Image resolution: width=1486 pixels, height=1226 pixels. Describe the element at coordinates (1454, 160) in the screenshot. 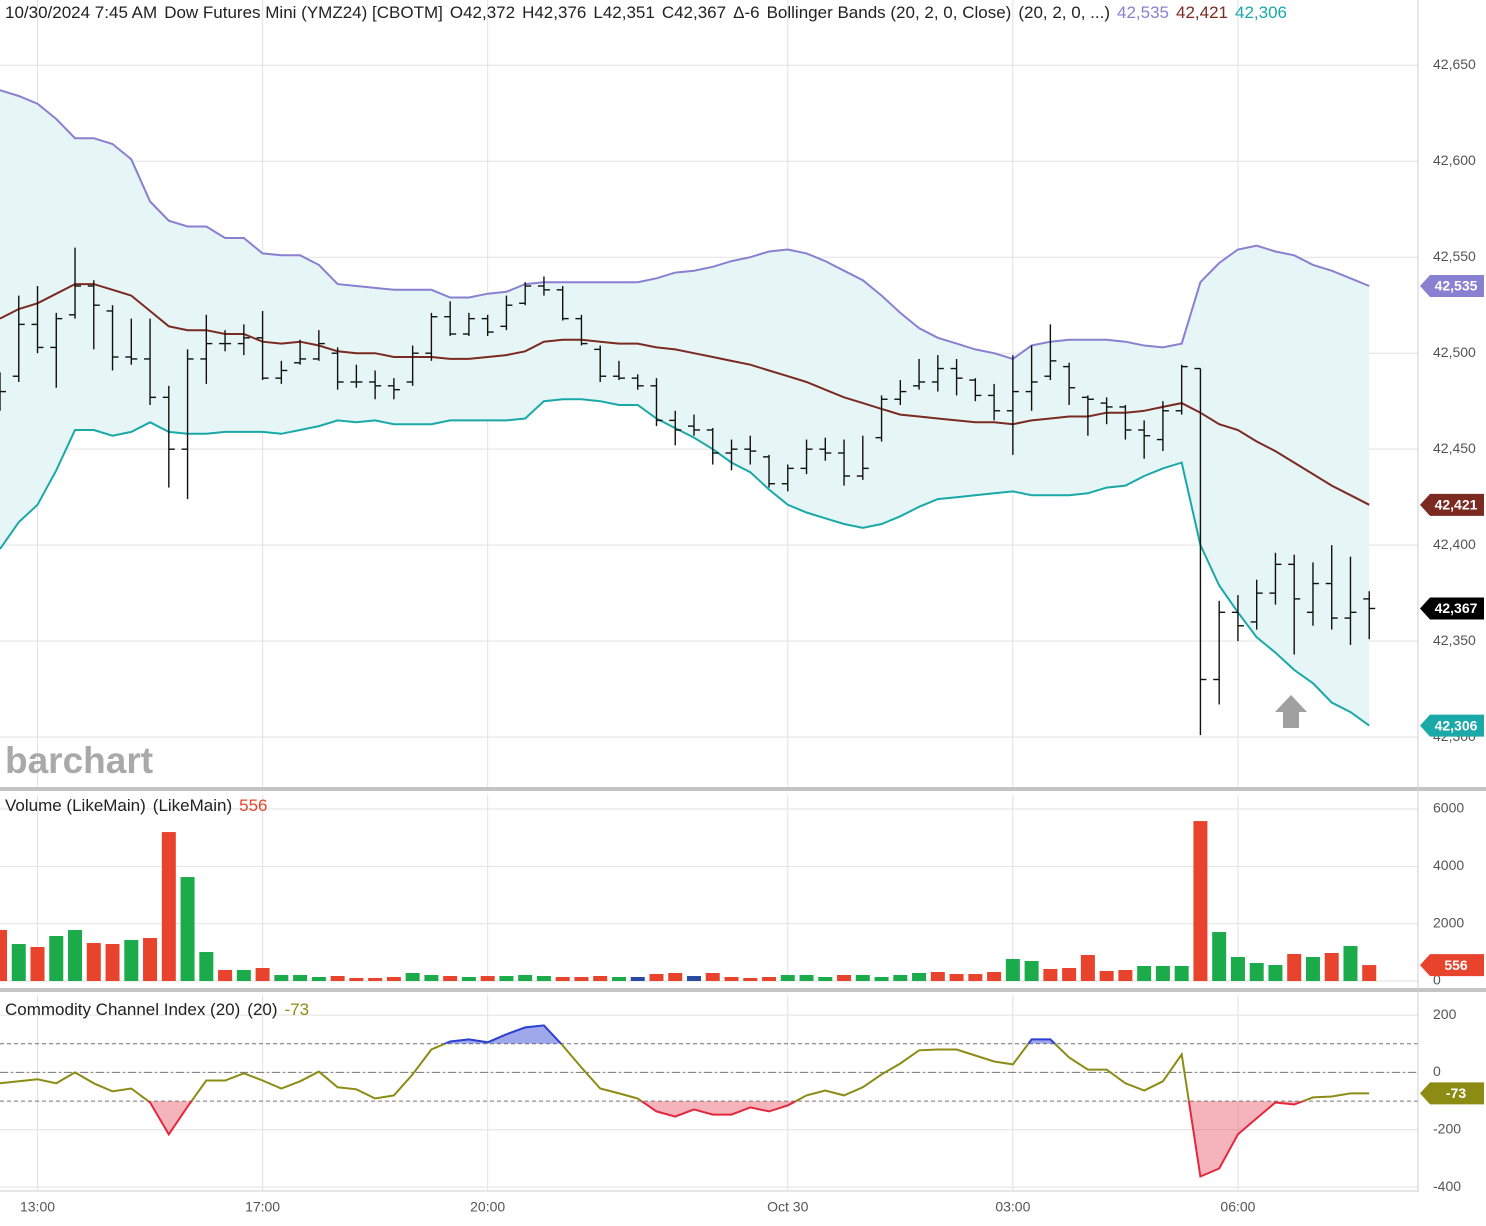

I see `y-tick-label: 42,600` at that location.